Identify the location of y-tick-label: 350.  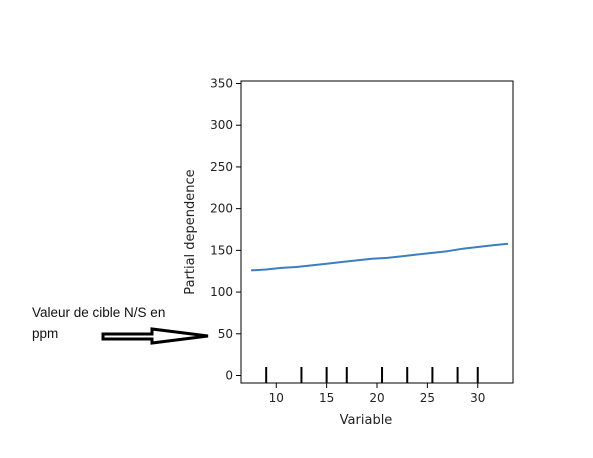
(221, 84).